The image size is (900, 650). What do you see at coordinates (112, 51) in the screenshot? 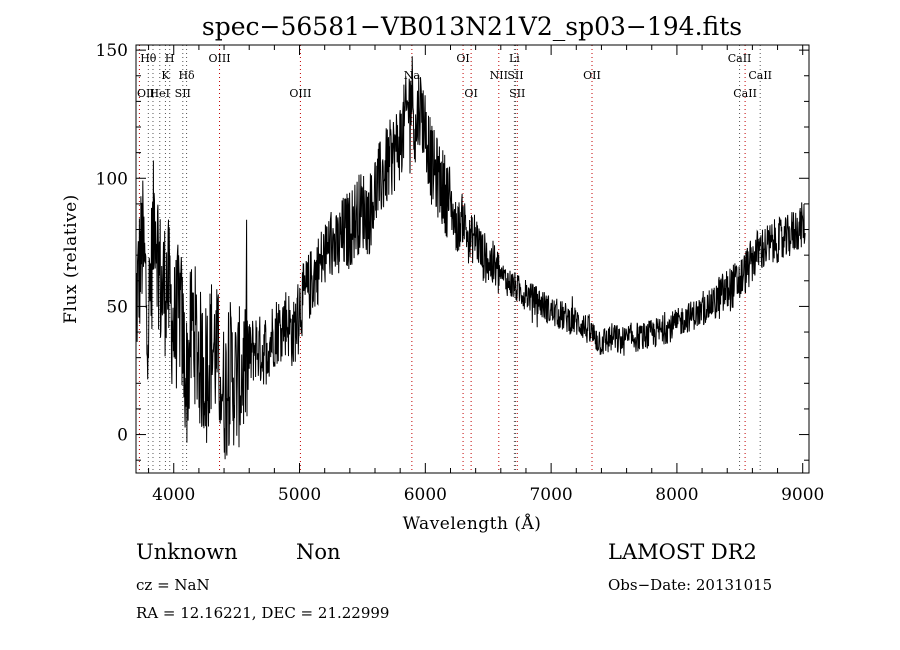
I see `y-tick-label: 150` at bounding box center [112, 51].